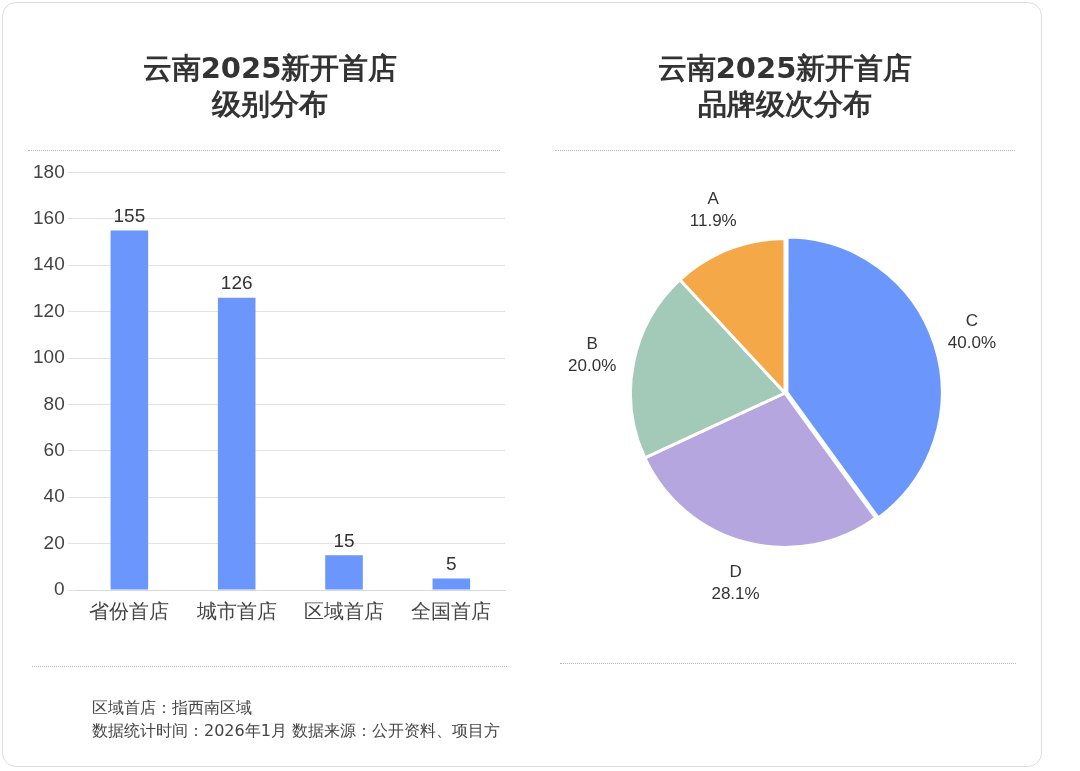 Image resolution: width=1080 pixels, height=771 pixels. I want to click on y-tick-label: 60, so click(54, 450).